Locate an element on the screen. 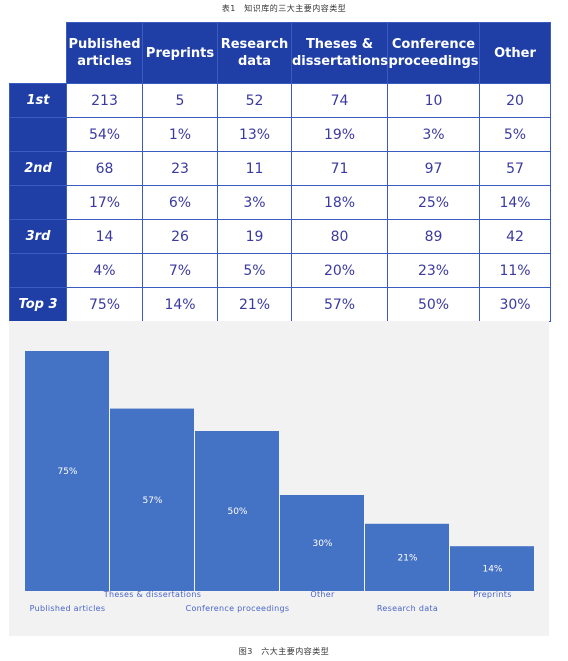 This screenshot has height=661, width=568. table-cell: 75% is located at coordinates (104, 304).